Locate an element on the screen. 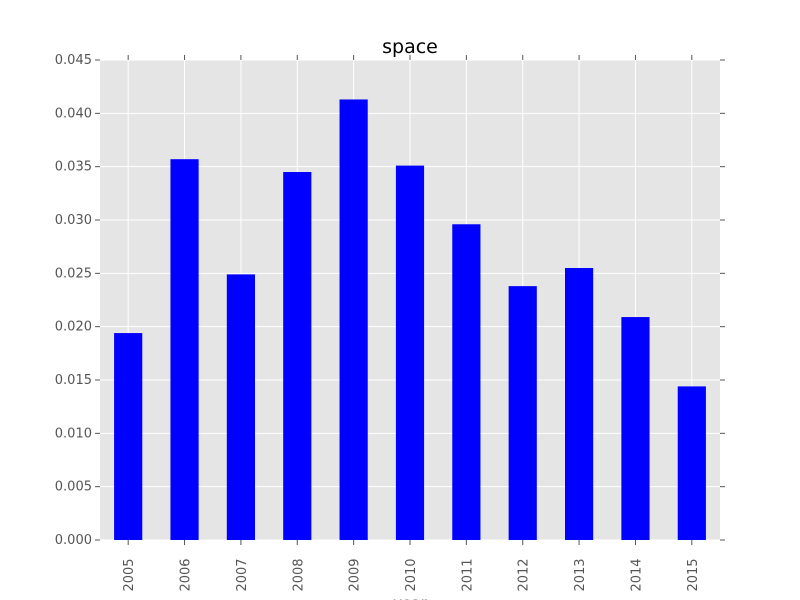 Image resolution: width=800 pixels, height=600 pixels. bar-2011 is located at coordinates (466, 382).